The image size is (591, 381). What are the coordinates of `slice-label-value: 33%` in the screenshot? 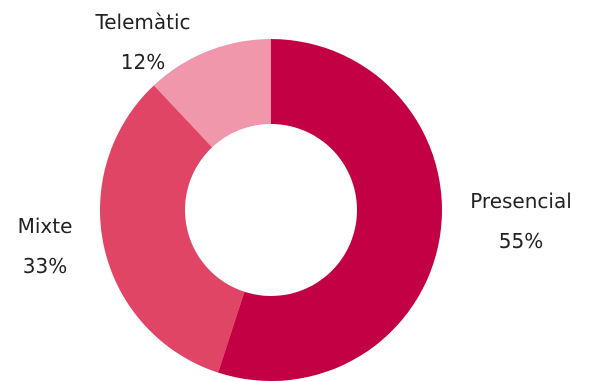 It's located at (45, 266).